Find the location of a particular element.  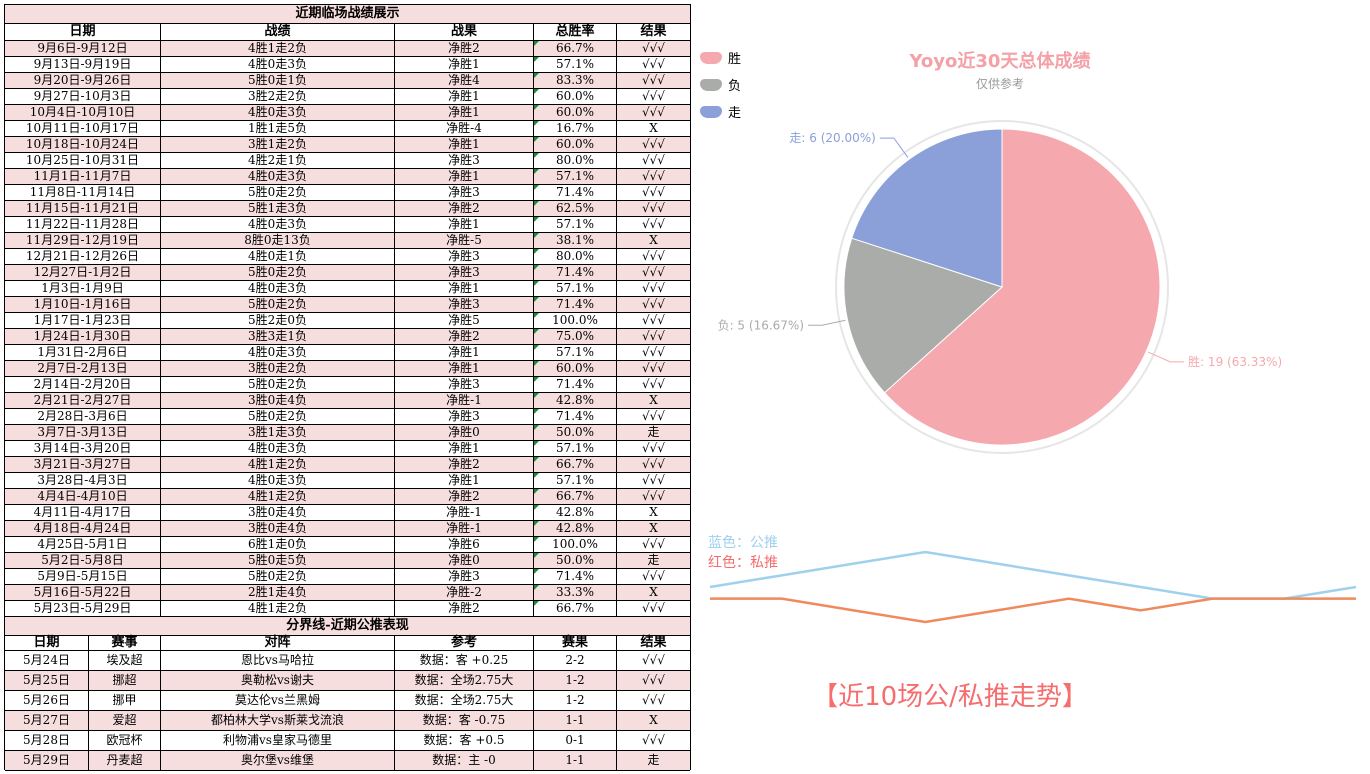

date-cell: 3月7日-3月13日 is located at coordinates (83, 432).